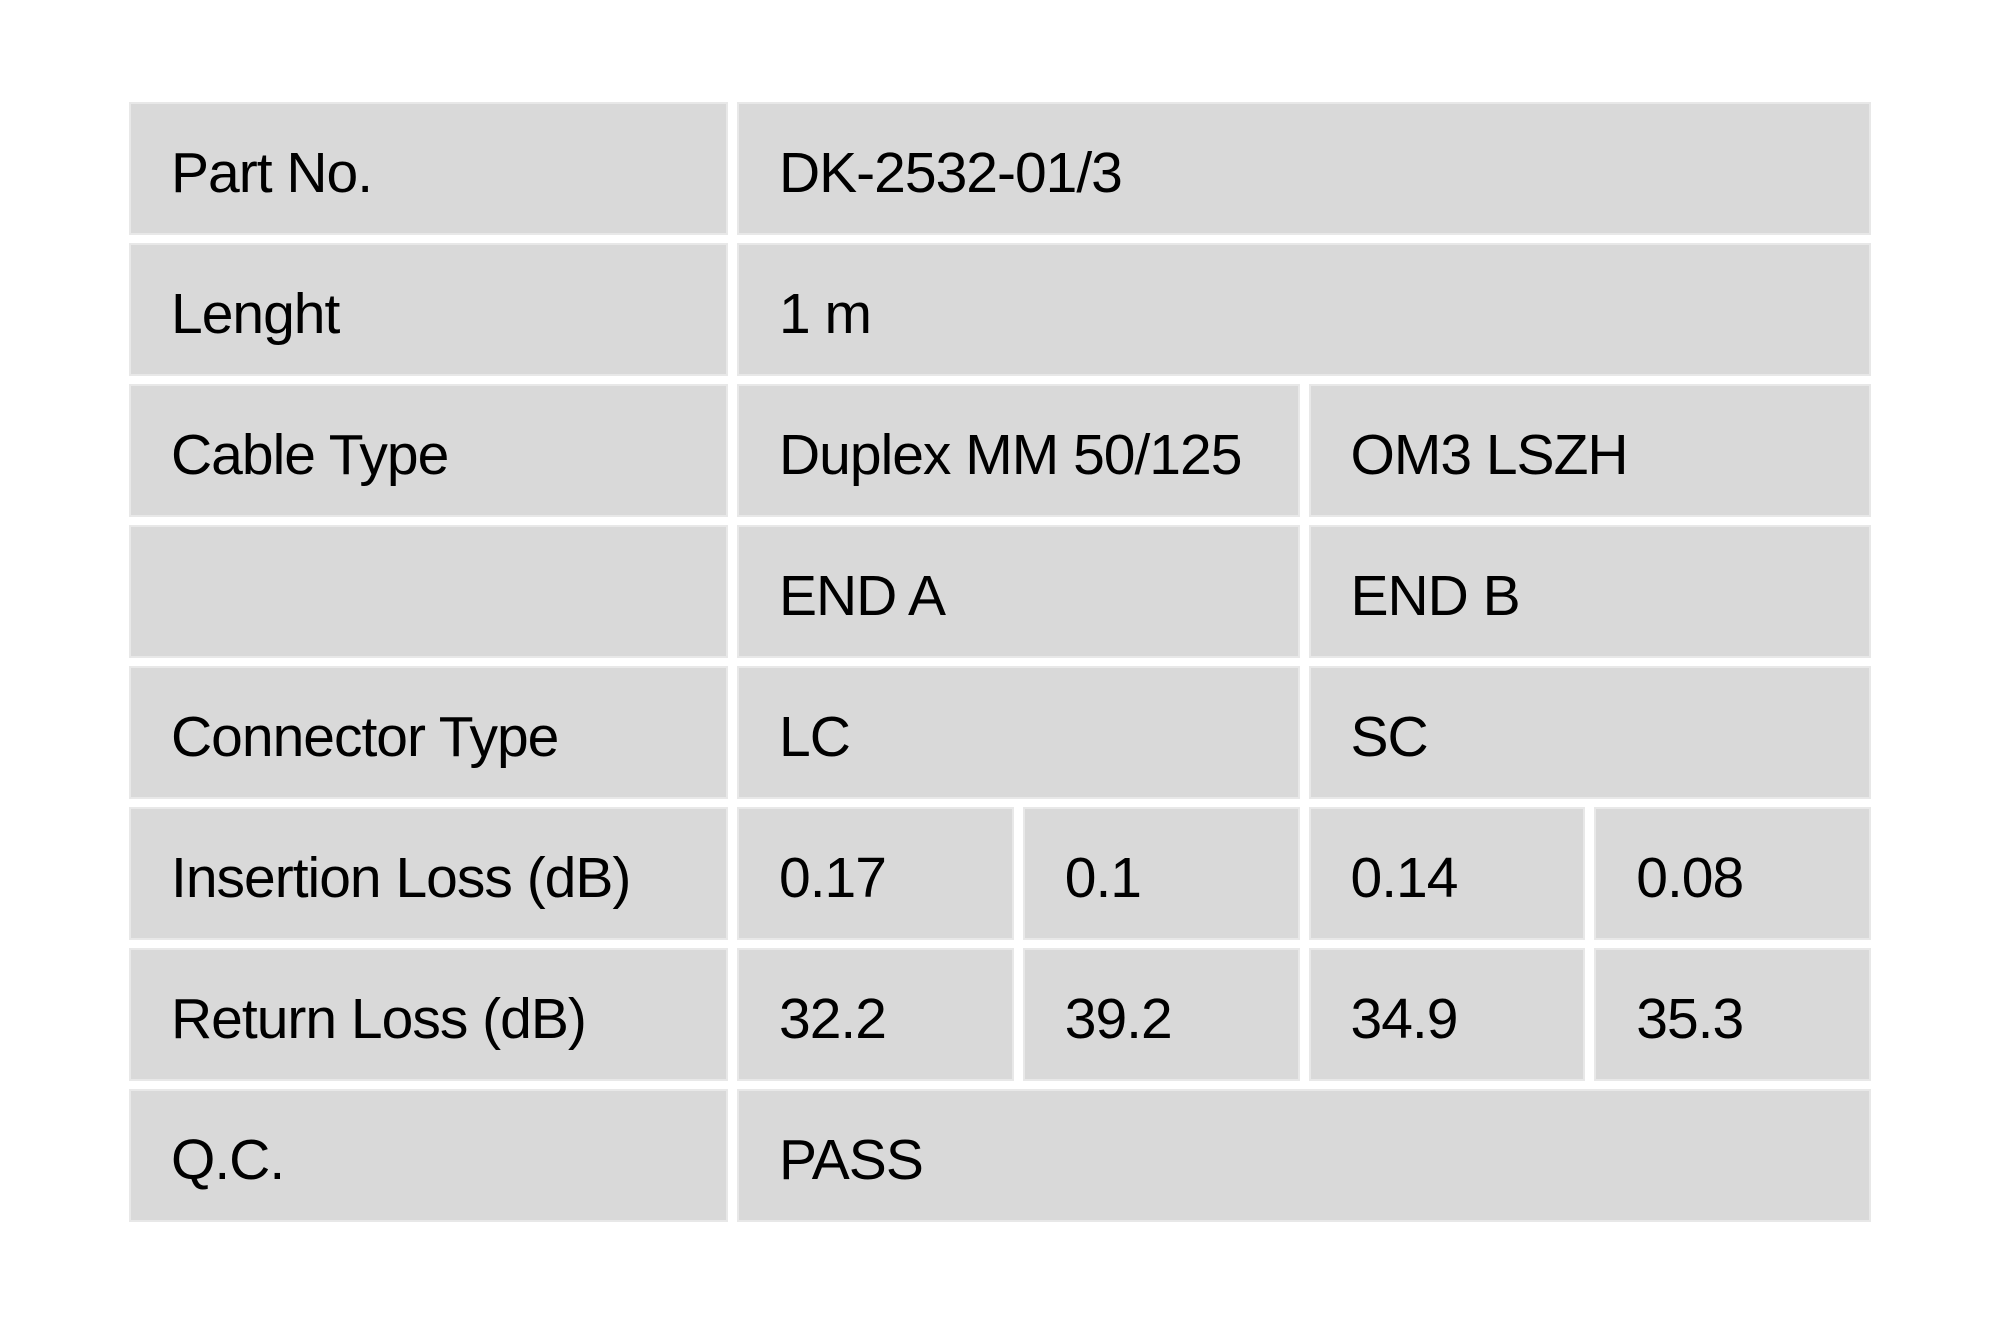  What do you see at coordinates (428, 168) in the screenshot?
I see `part-no-label-cell: Part No.` at bounding box center [428, 168].